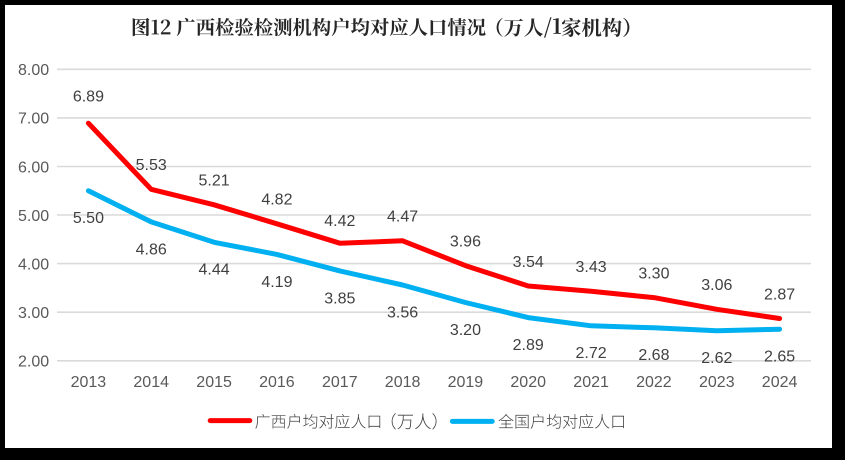 The image size is (845, 460). I want to click on svg-text: 4.19, so click(276, 282).